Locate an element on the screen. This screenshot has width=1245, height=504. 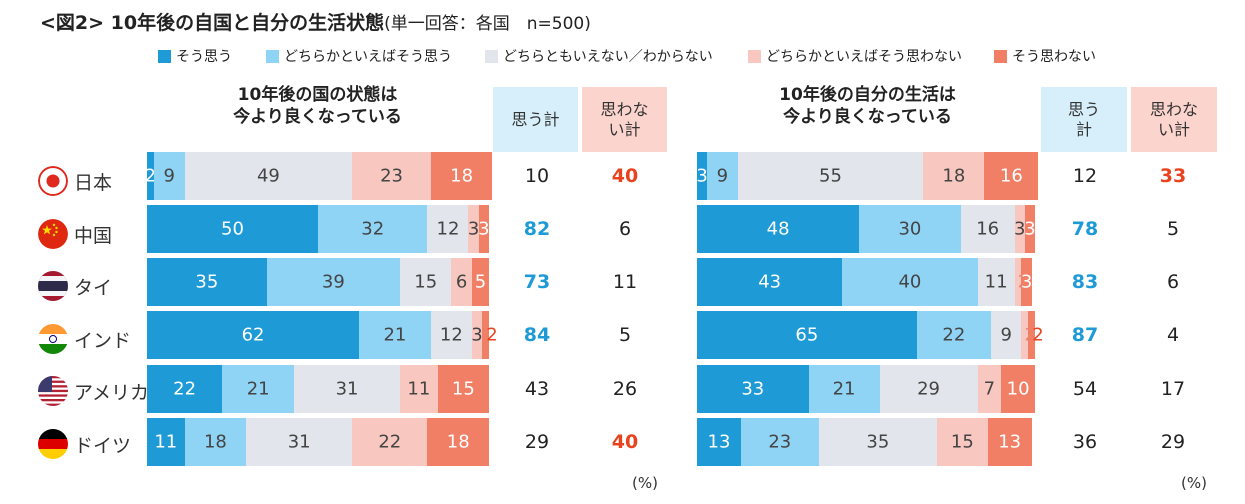
country-label: タイ is located at coordinates (93, 287).